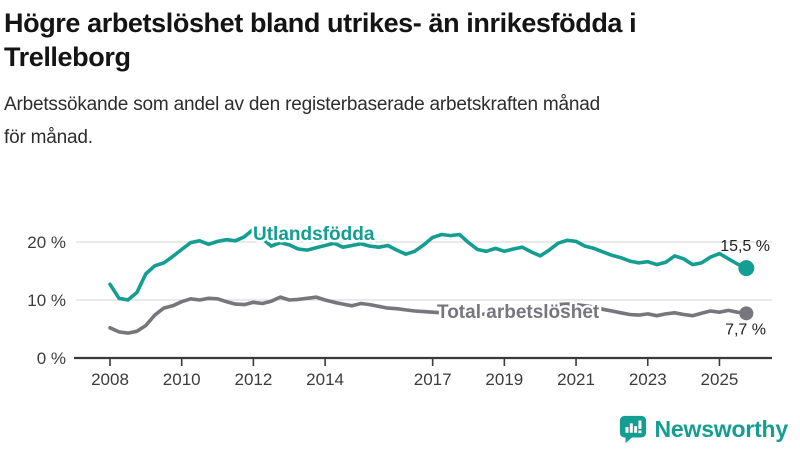  I want to click on y-axis-label-20pct: 20 %, so click(46, 242).